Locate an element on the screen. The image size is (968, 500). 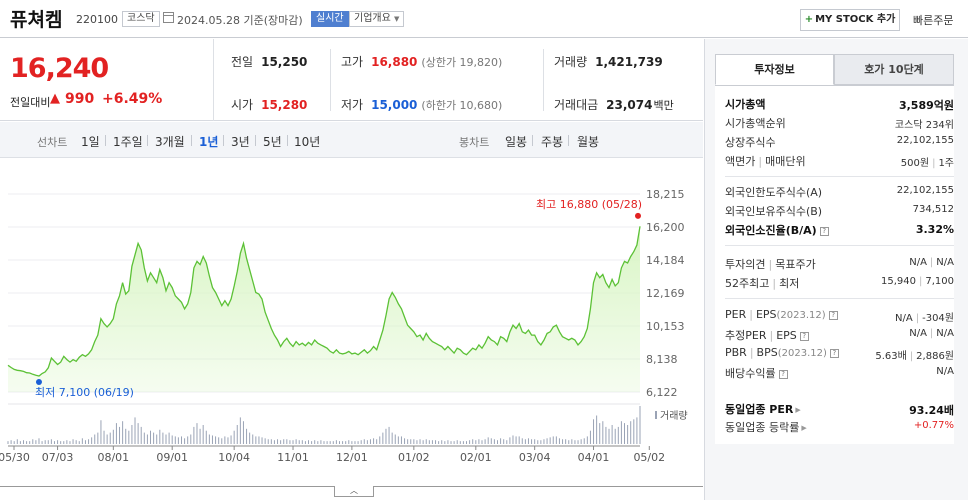
tab-3m: 3개월 is located at coordinates (170, 142).